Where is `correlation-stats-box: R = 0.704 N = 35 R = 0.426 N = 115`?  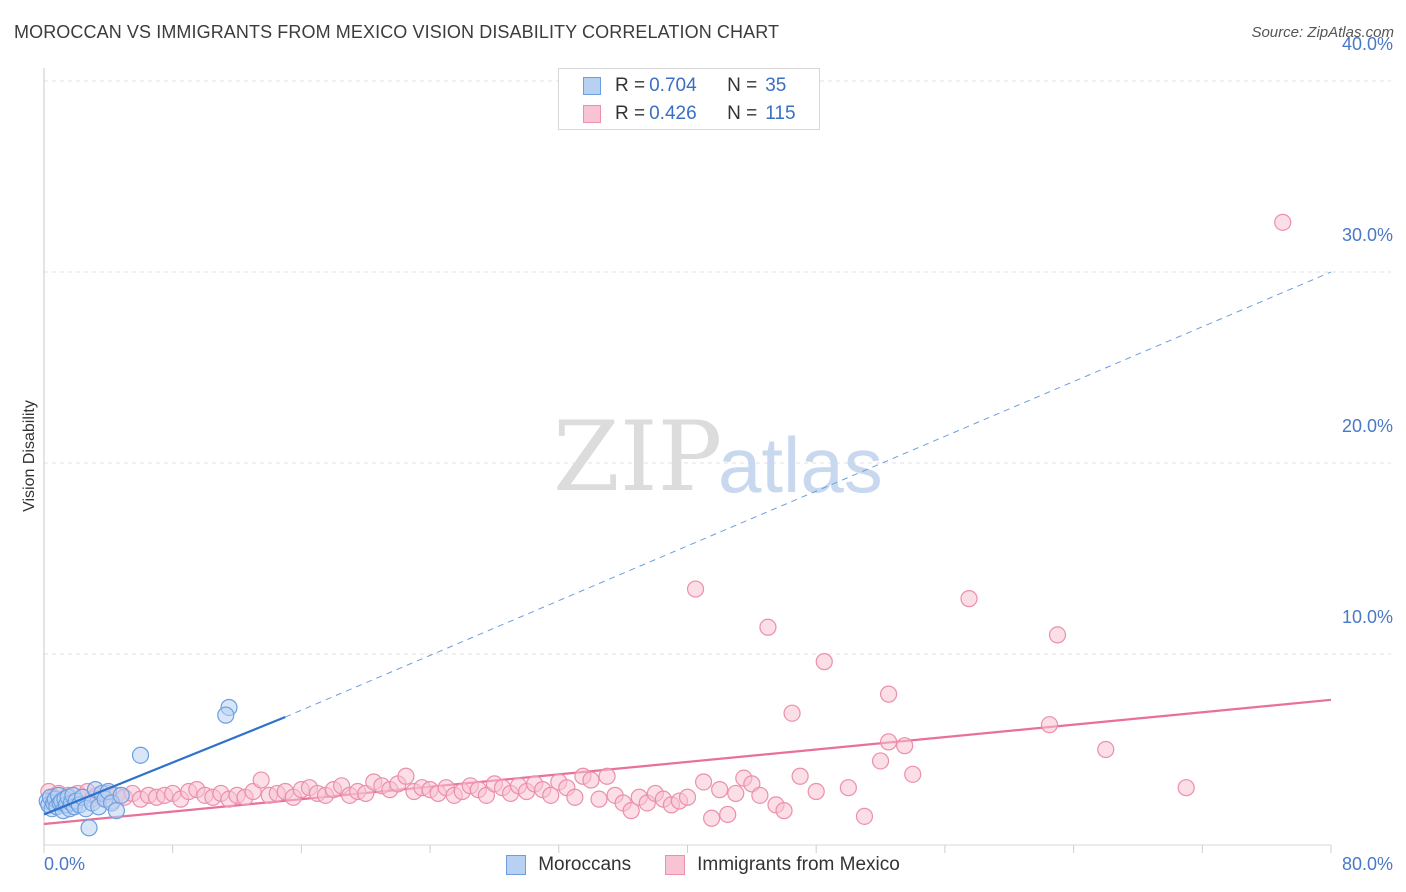
correlation-stats-box: R = 0.704 N = 35 R = 0.426 N = 115 is located at coordinates (689, 99).